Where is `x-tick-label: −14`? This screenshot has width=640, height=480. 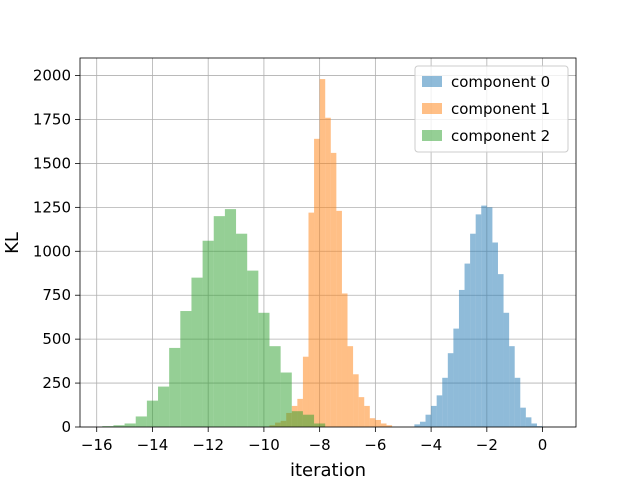 x-tick-label: −14 is located at coordinates (153, 445).